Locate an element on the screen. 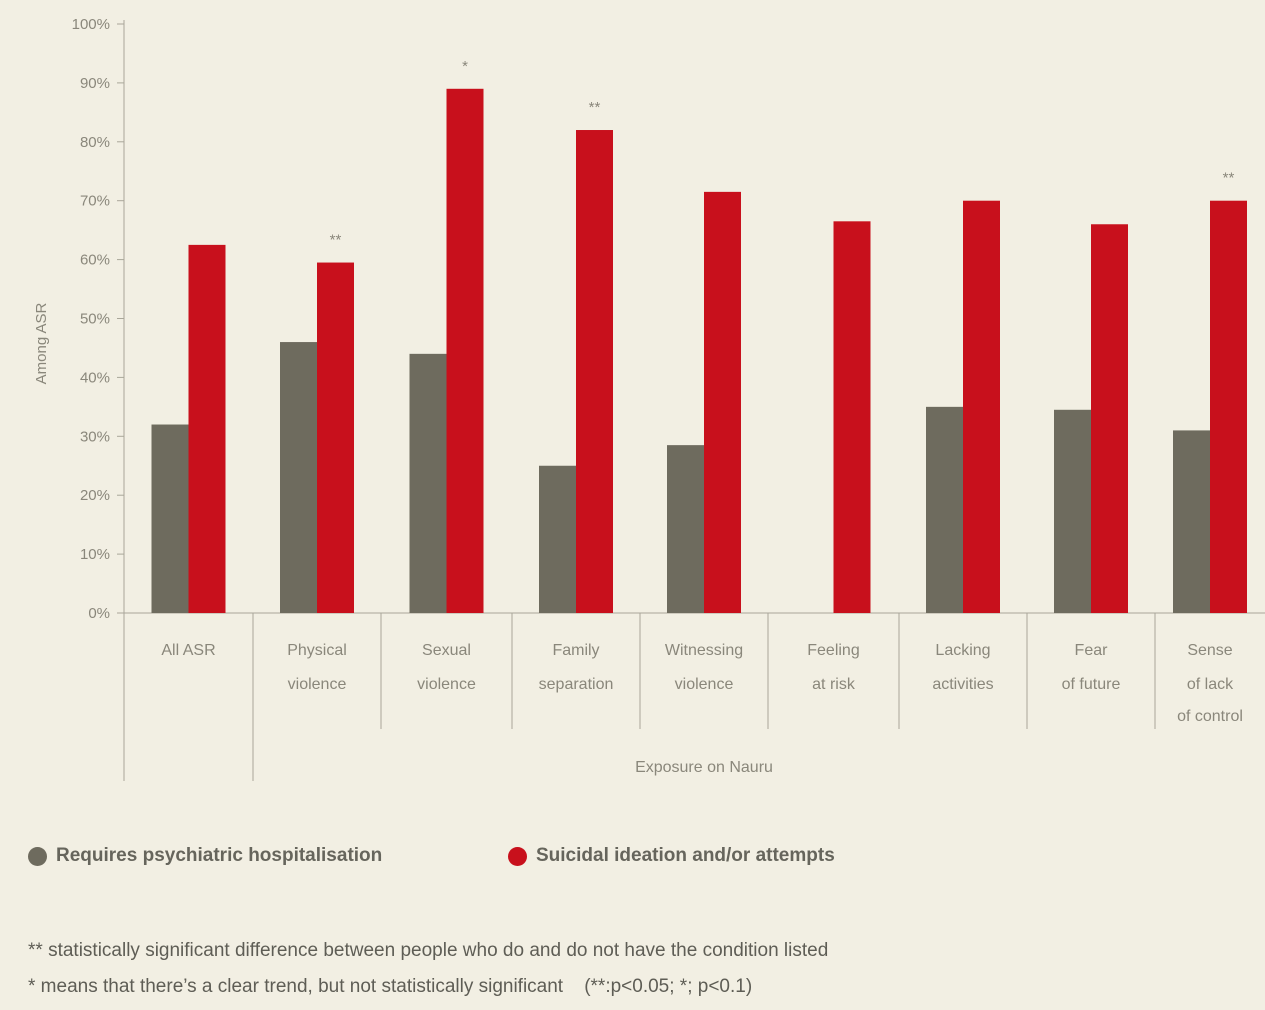 Image resolution: width=1265 pixels, height=1010 pixels. legend-swatch-hospitalisation is located at coordinates (37, 856).